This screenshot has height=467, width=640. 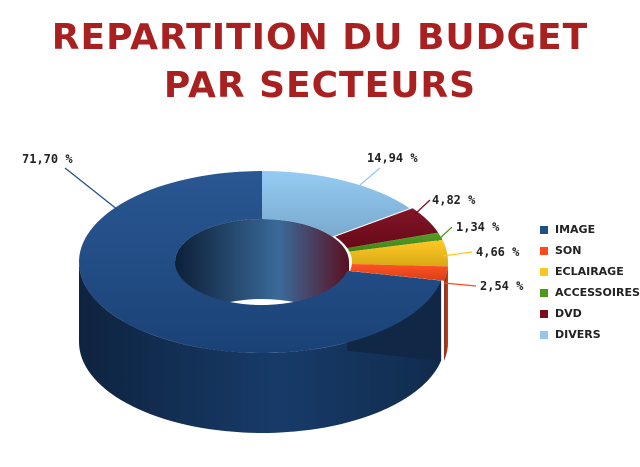 I want to click on slice-eclairage, so click(x=398, y=253).